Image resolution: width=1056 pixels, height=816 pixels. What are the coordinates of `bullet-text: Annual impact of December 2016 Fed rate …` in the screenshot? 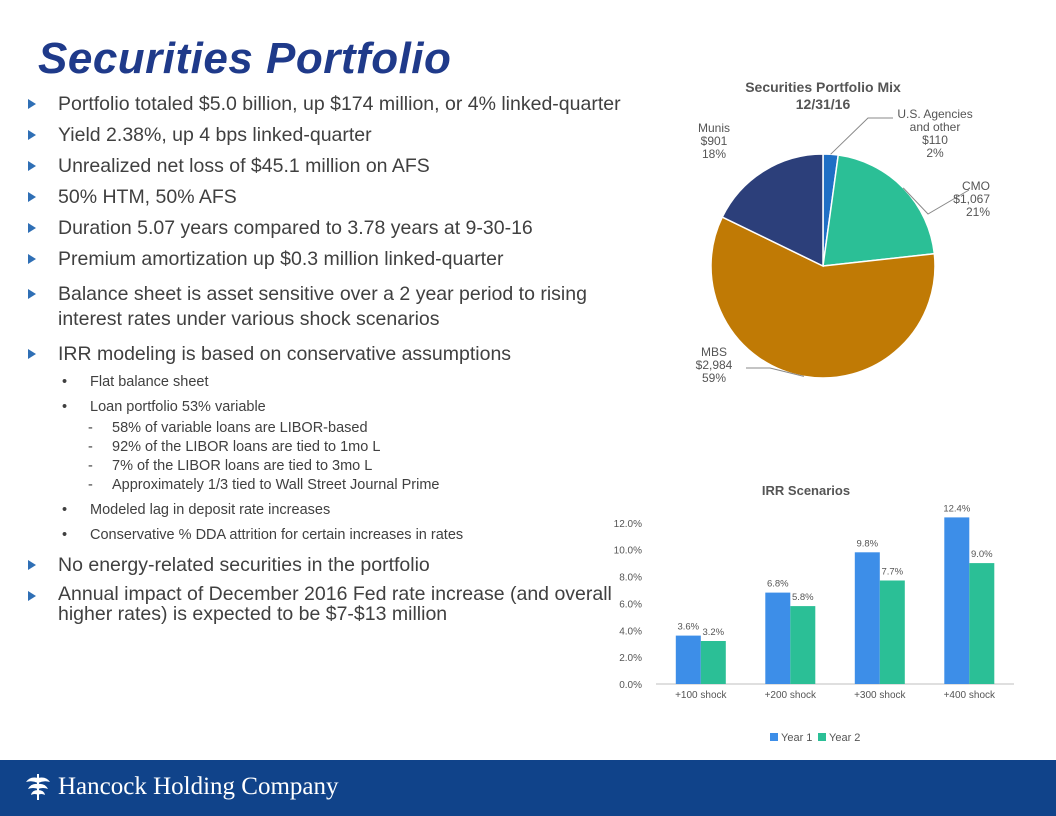 It's located at (335, 604).